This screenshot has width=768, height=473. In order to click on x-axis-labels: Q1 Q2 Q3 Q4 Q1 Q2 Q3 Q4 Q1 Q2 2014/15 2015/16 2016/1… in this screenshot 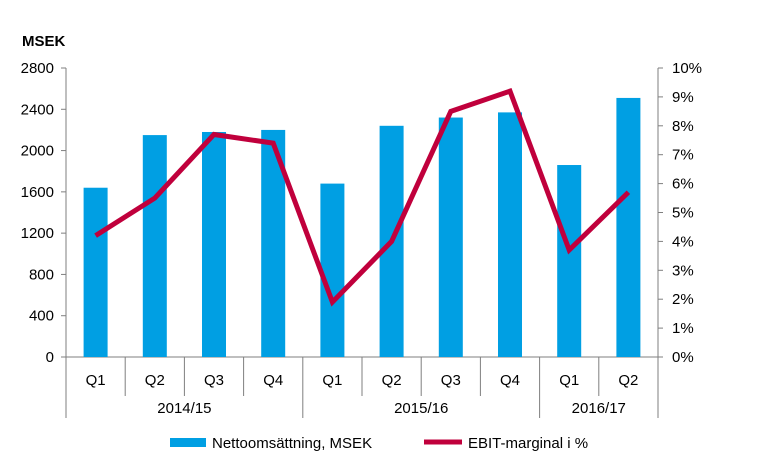, I will do `click(362, 387)`.